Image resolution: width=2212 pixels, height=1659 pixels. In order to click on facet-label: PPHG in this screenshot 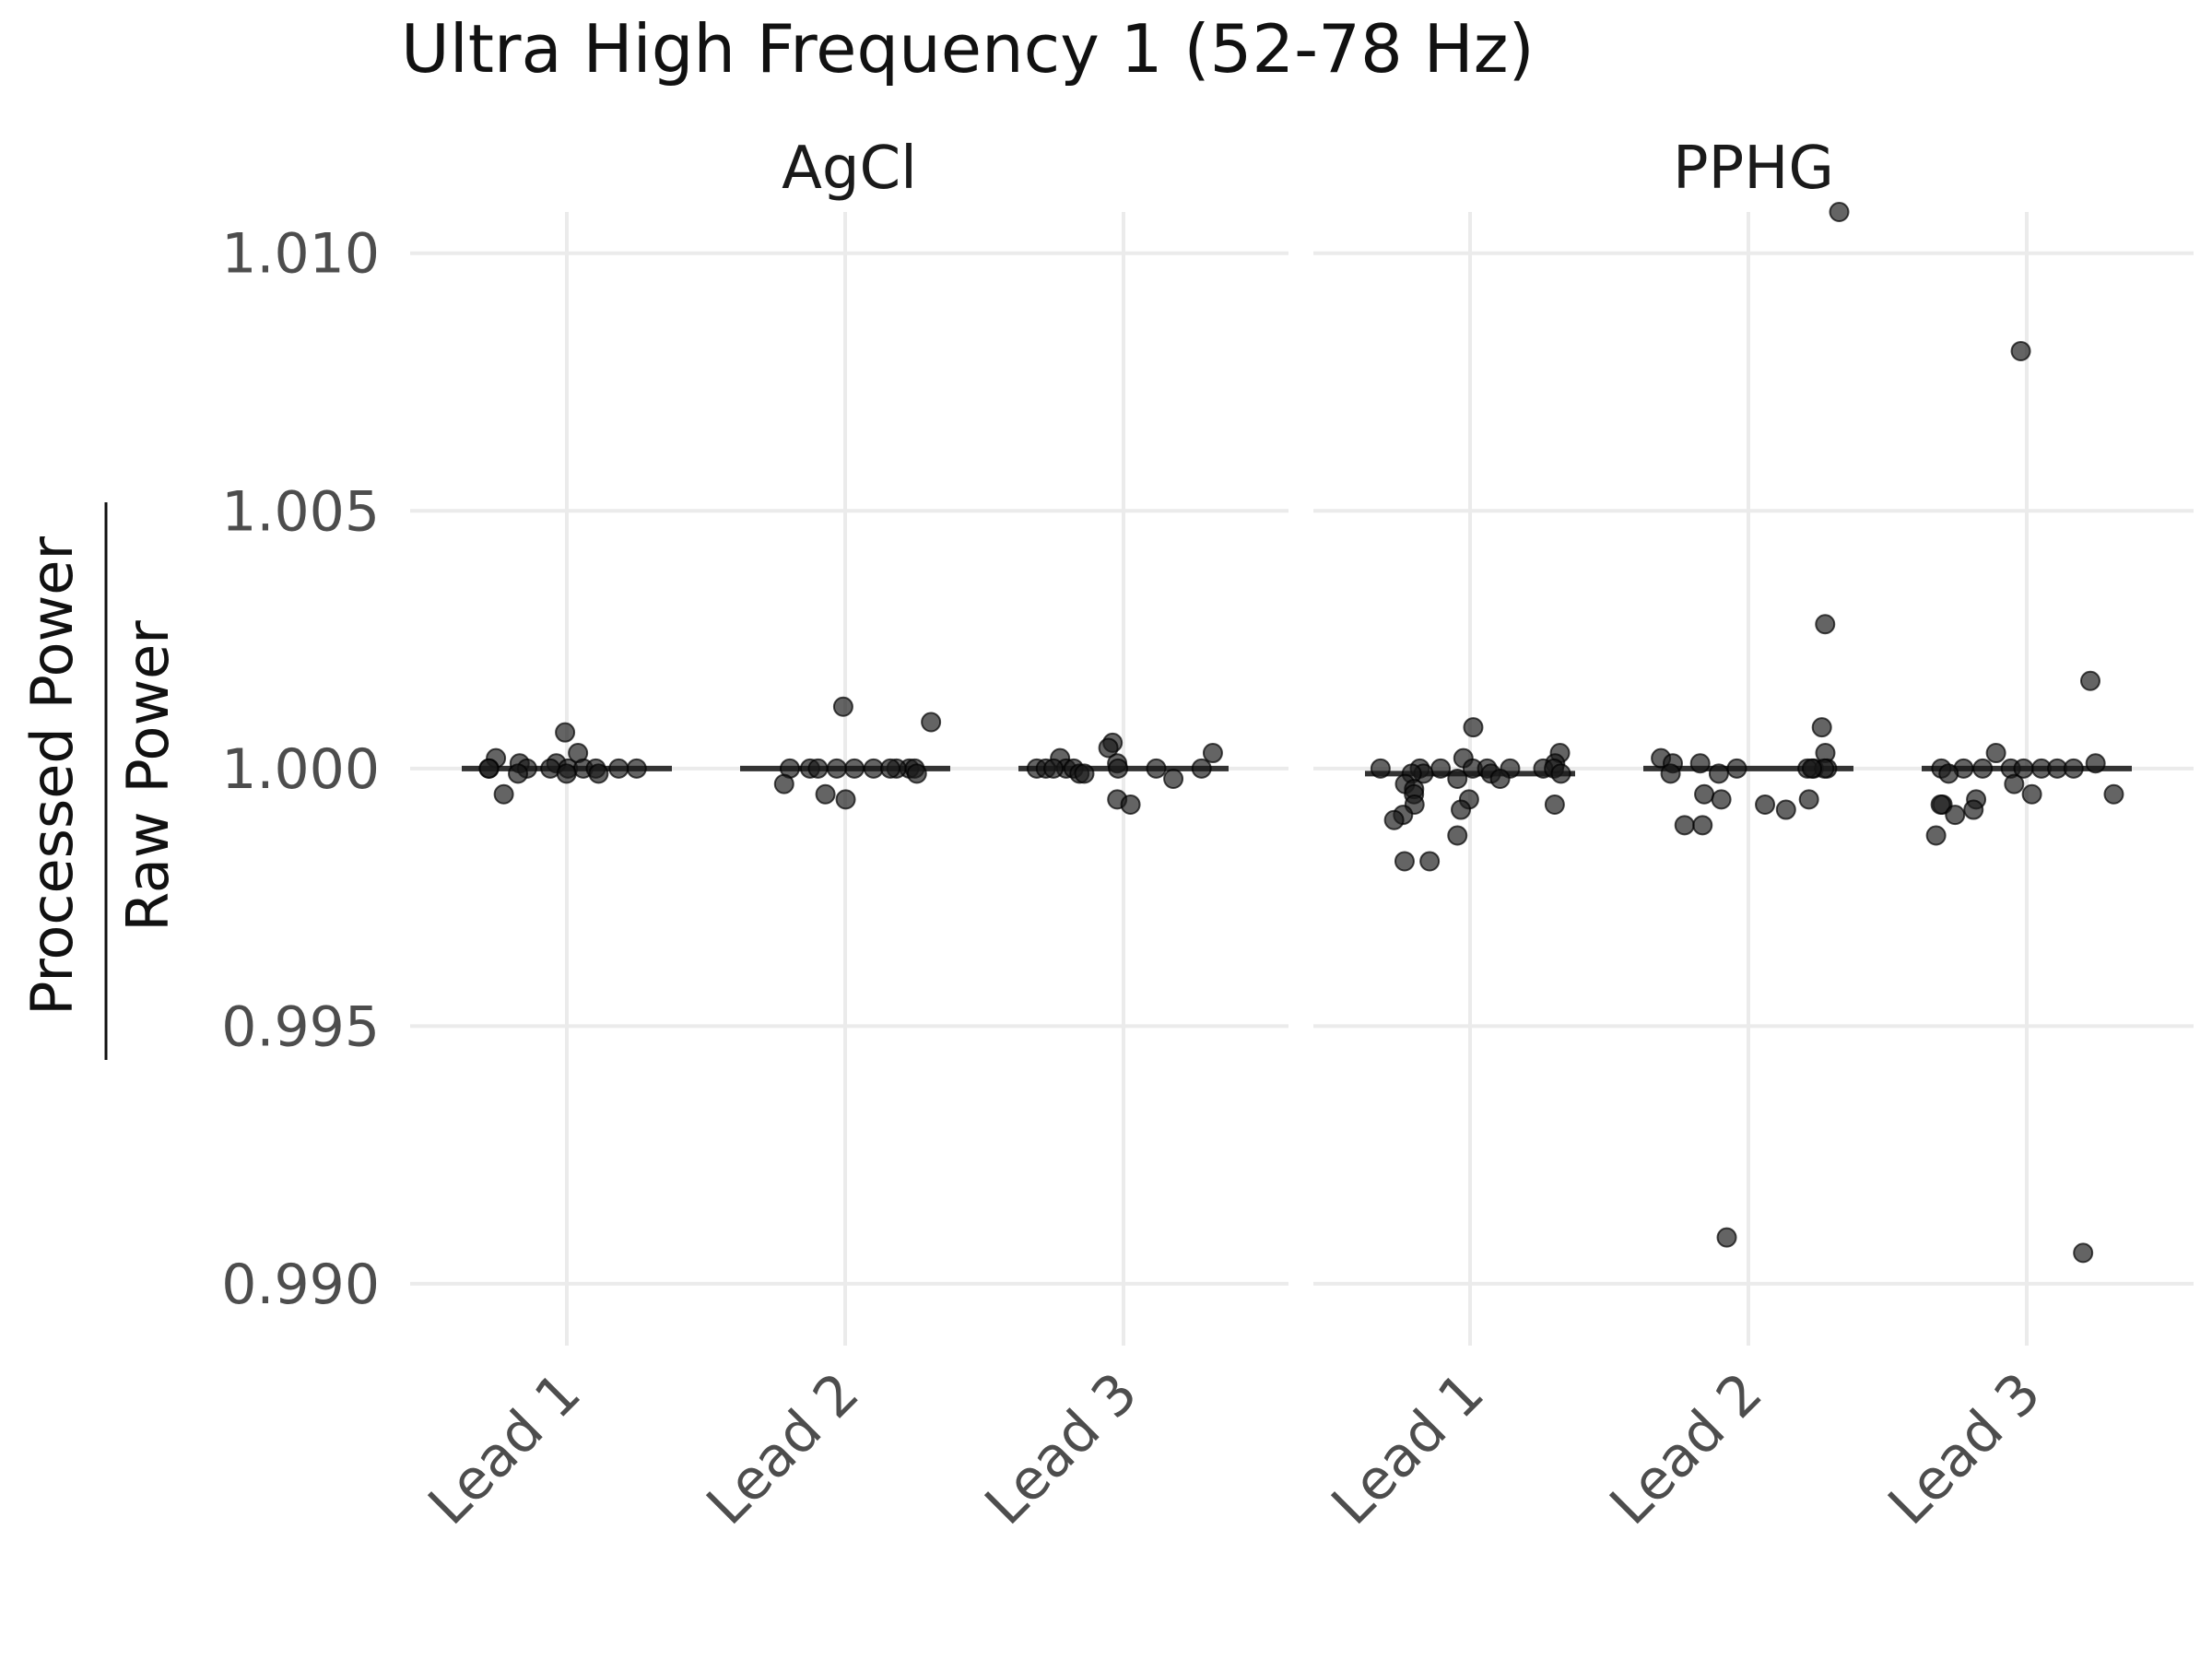, I will do `click(1753, 169)`.